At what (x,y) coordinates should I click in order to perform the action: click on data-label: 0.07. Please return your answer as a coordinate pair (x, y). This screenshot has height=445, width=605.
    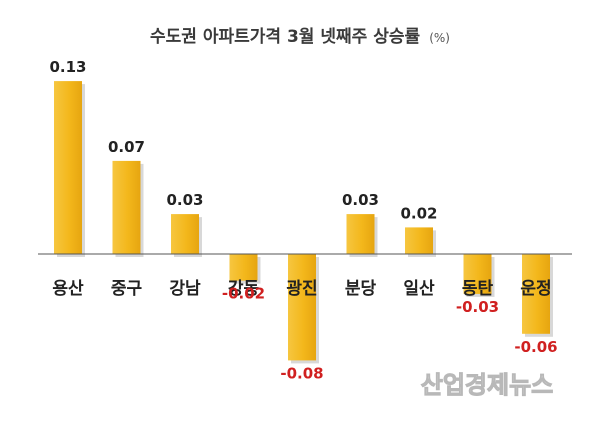
    Looking at the image, I should click on (126, 147).